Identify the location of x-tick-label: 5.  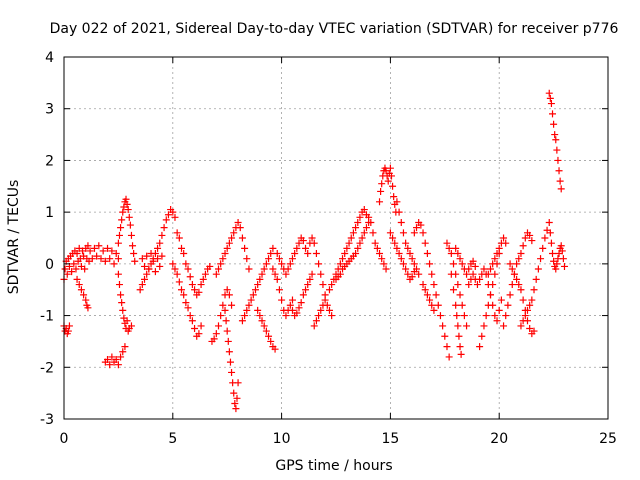
(172, 439).